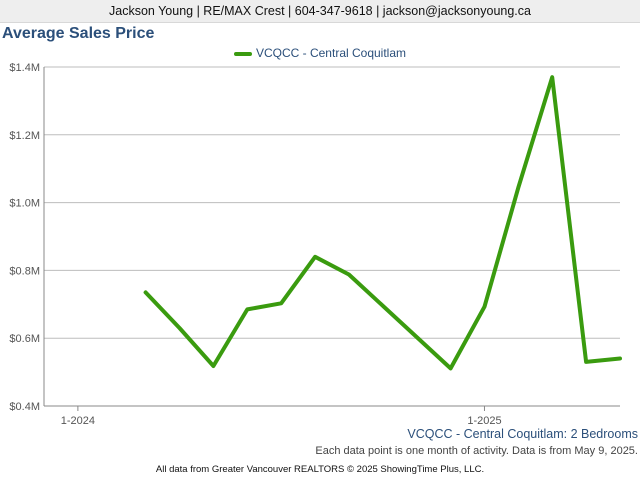 This screenshot has width=640, height=480. Describe the element at coordinates (24, 68) in the screenshot. I see `y-tick-label: $1.4M` at that location.